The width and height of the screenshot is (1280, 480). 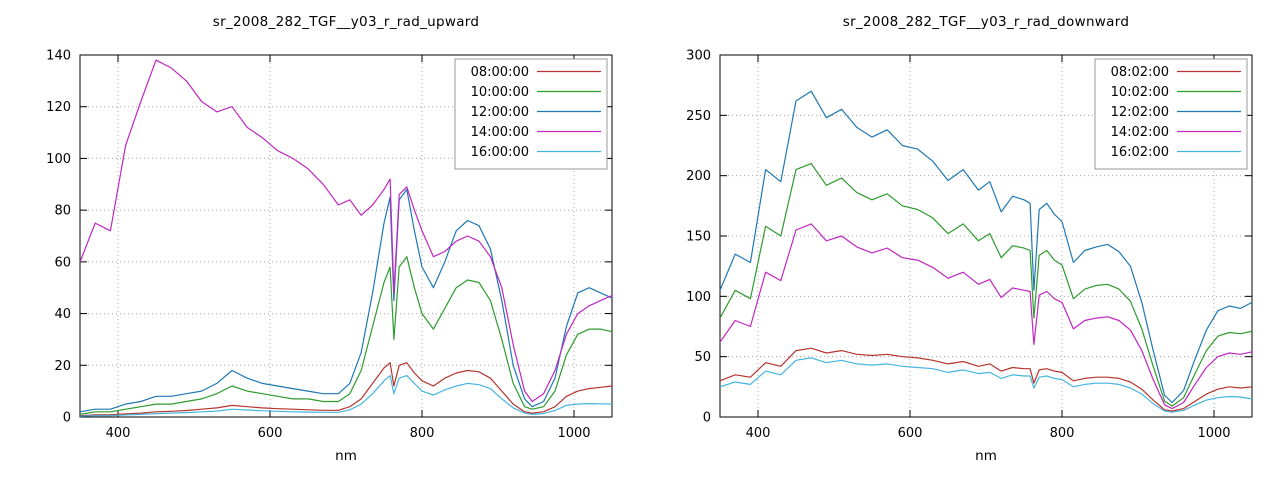 I want to click on y-tick-label: 300, so click(x=698, y=56).